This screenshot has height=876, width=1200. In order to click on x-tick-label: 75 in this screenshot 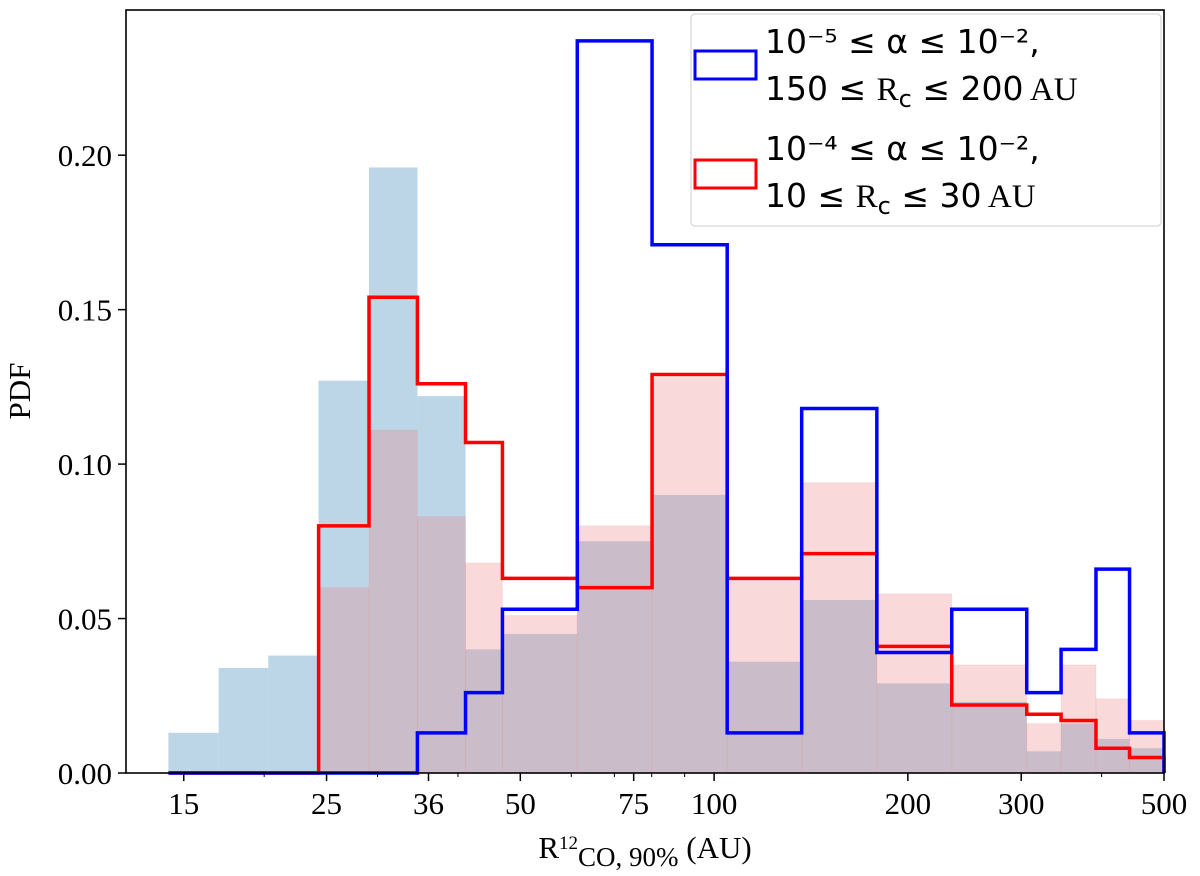, I will do `click(633, 803)`.